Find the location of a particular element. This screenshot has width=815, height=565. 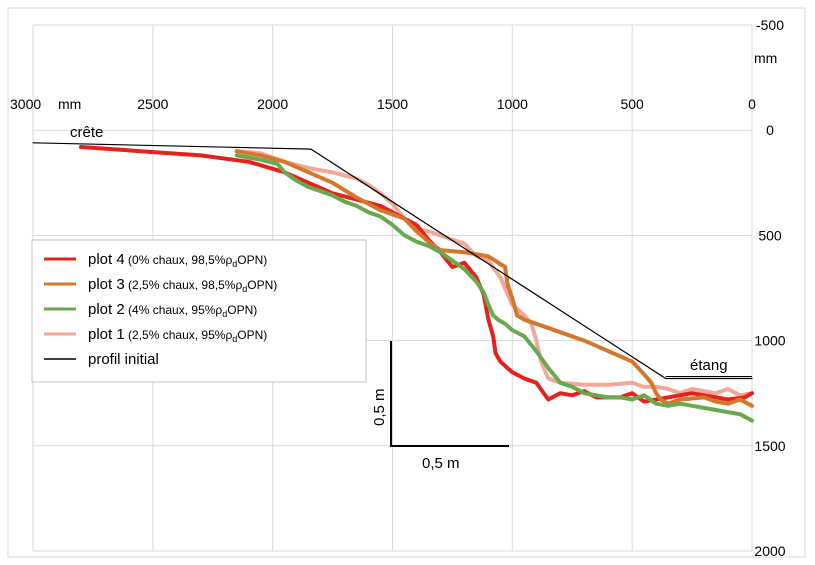

legend-entry: plot 2 (4% chaux, 95%ρdOPN) is located at coordinates (172, 310).